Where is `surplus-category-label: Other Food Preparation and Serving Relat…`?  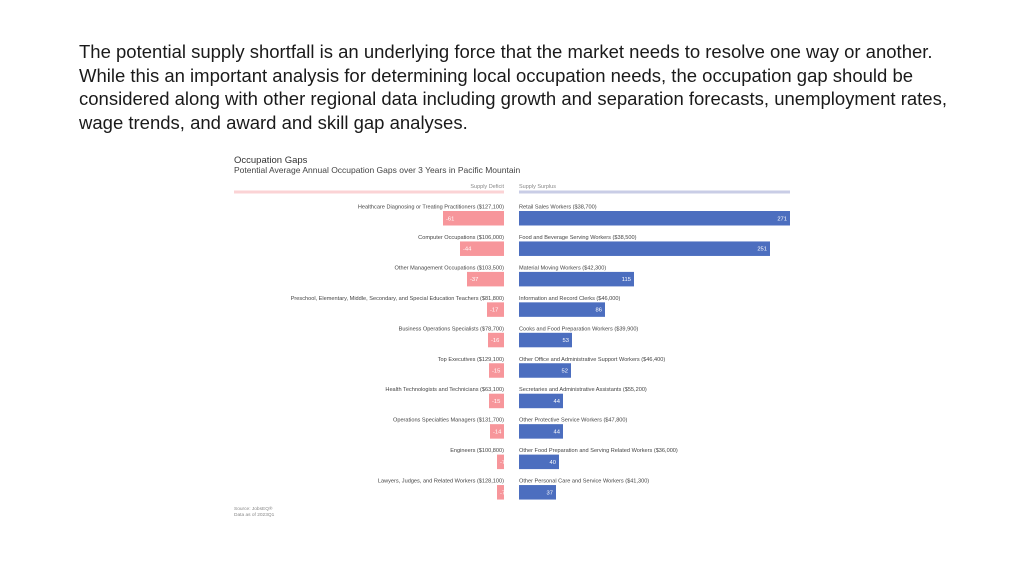
surplus-category-label: Other Food Preparation and Serving Relat… is located at coordinates (598, 451).